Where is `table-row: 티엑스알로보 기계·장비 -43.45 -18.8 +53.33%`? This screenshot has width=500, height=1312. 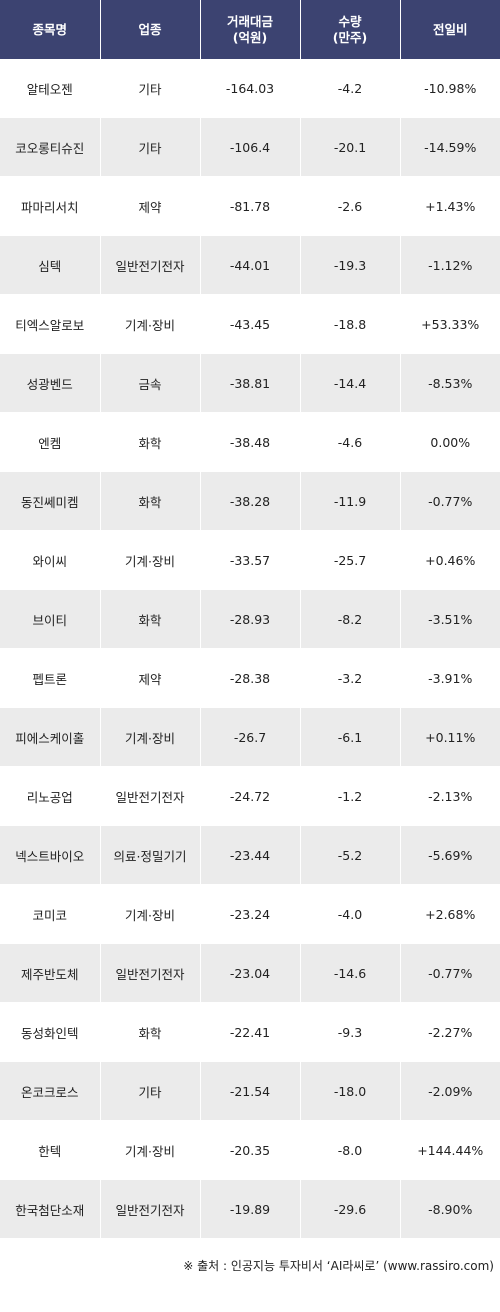 table-row: 티엑스알로보 기계·장비 -43.45 -18.8 +53.33% is located at coordinates (250, 324).